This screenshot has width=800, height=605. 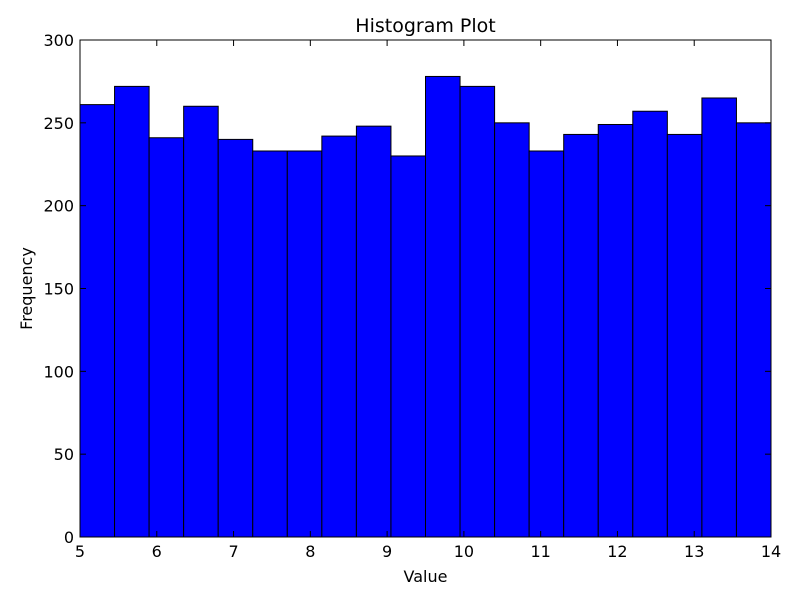 What do you see at coordinates (771, 551) in the screenshot?
I see `x-tick-label-14: 14` at bounding box center [771, 551].